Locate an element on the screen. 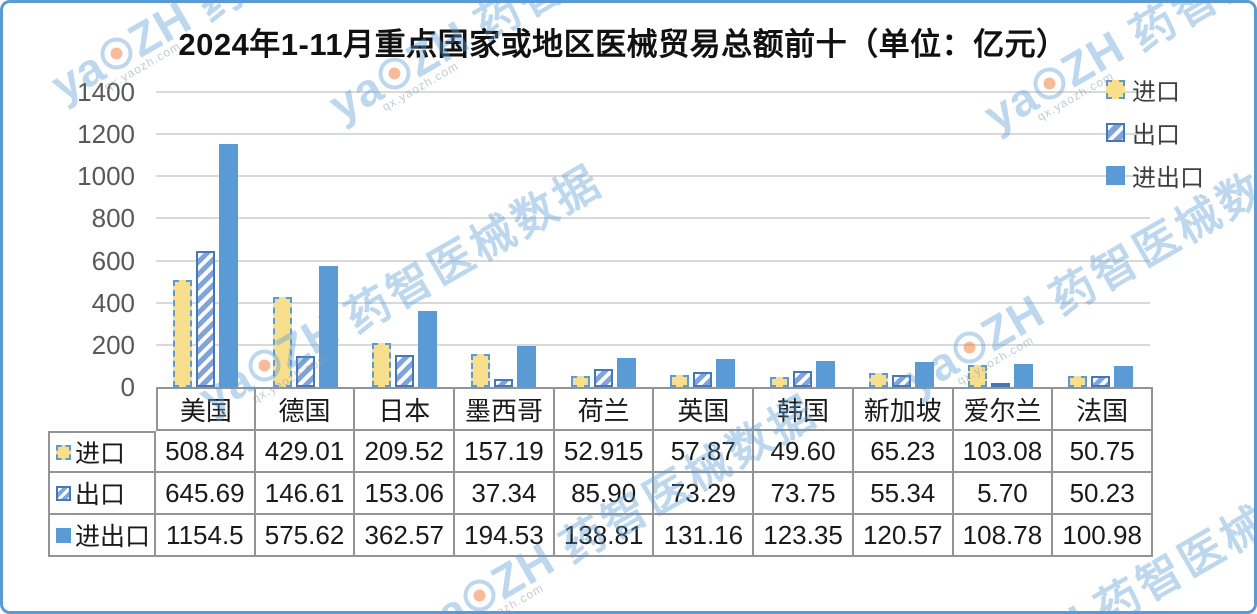 This screenshot has width=1257, height=614. legend: 进口 出口 进出口 is located at coordinates (1155, 139).